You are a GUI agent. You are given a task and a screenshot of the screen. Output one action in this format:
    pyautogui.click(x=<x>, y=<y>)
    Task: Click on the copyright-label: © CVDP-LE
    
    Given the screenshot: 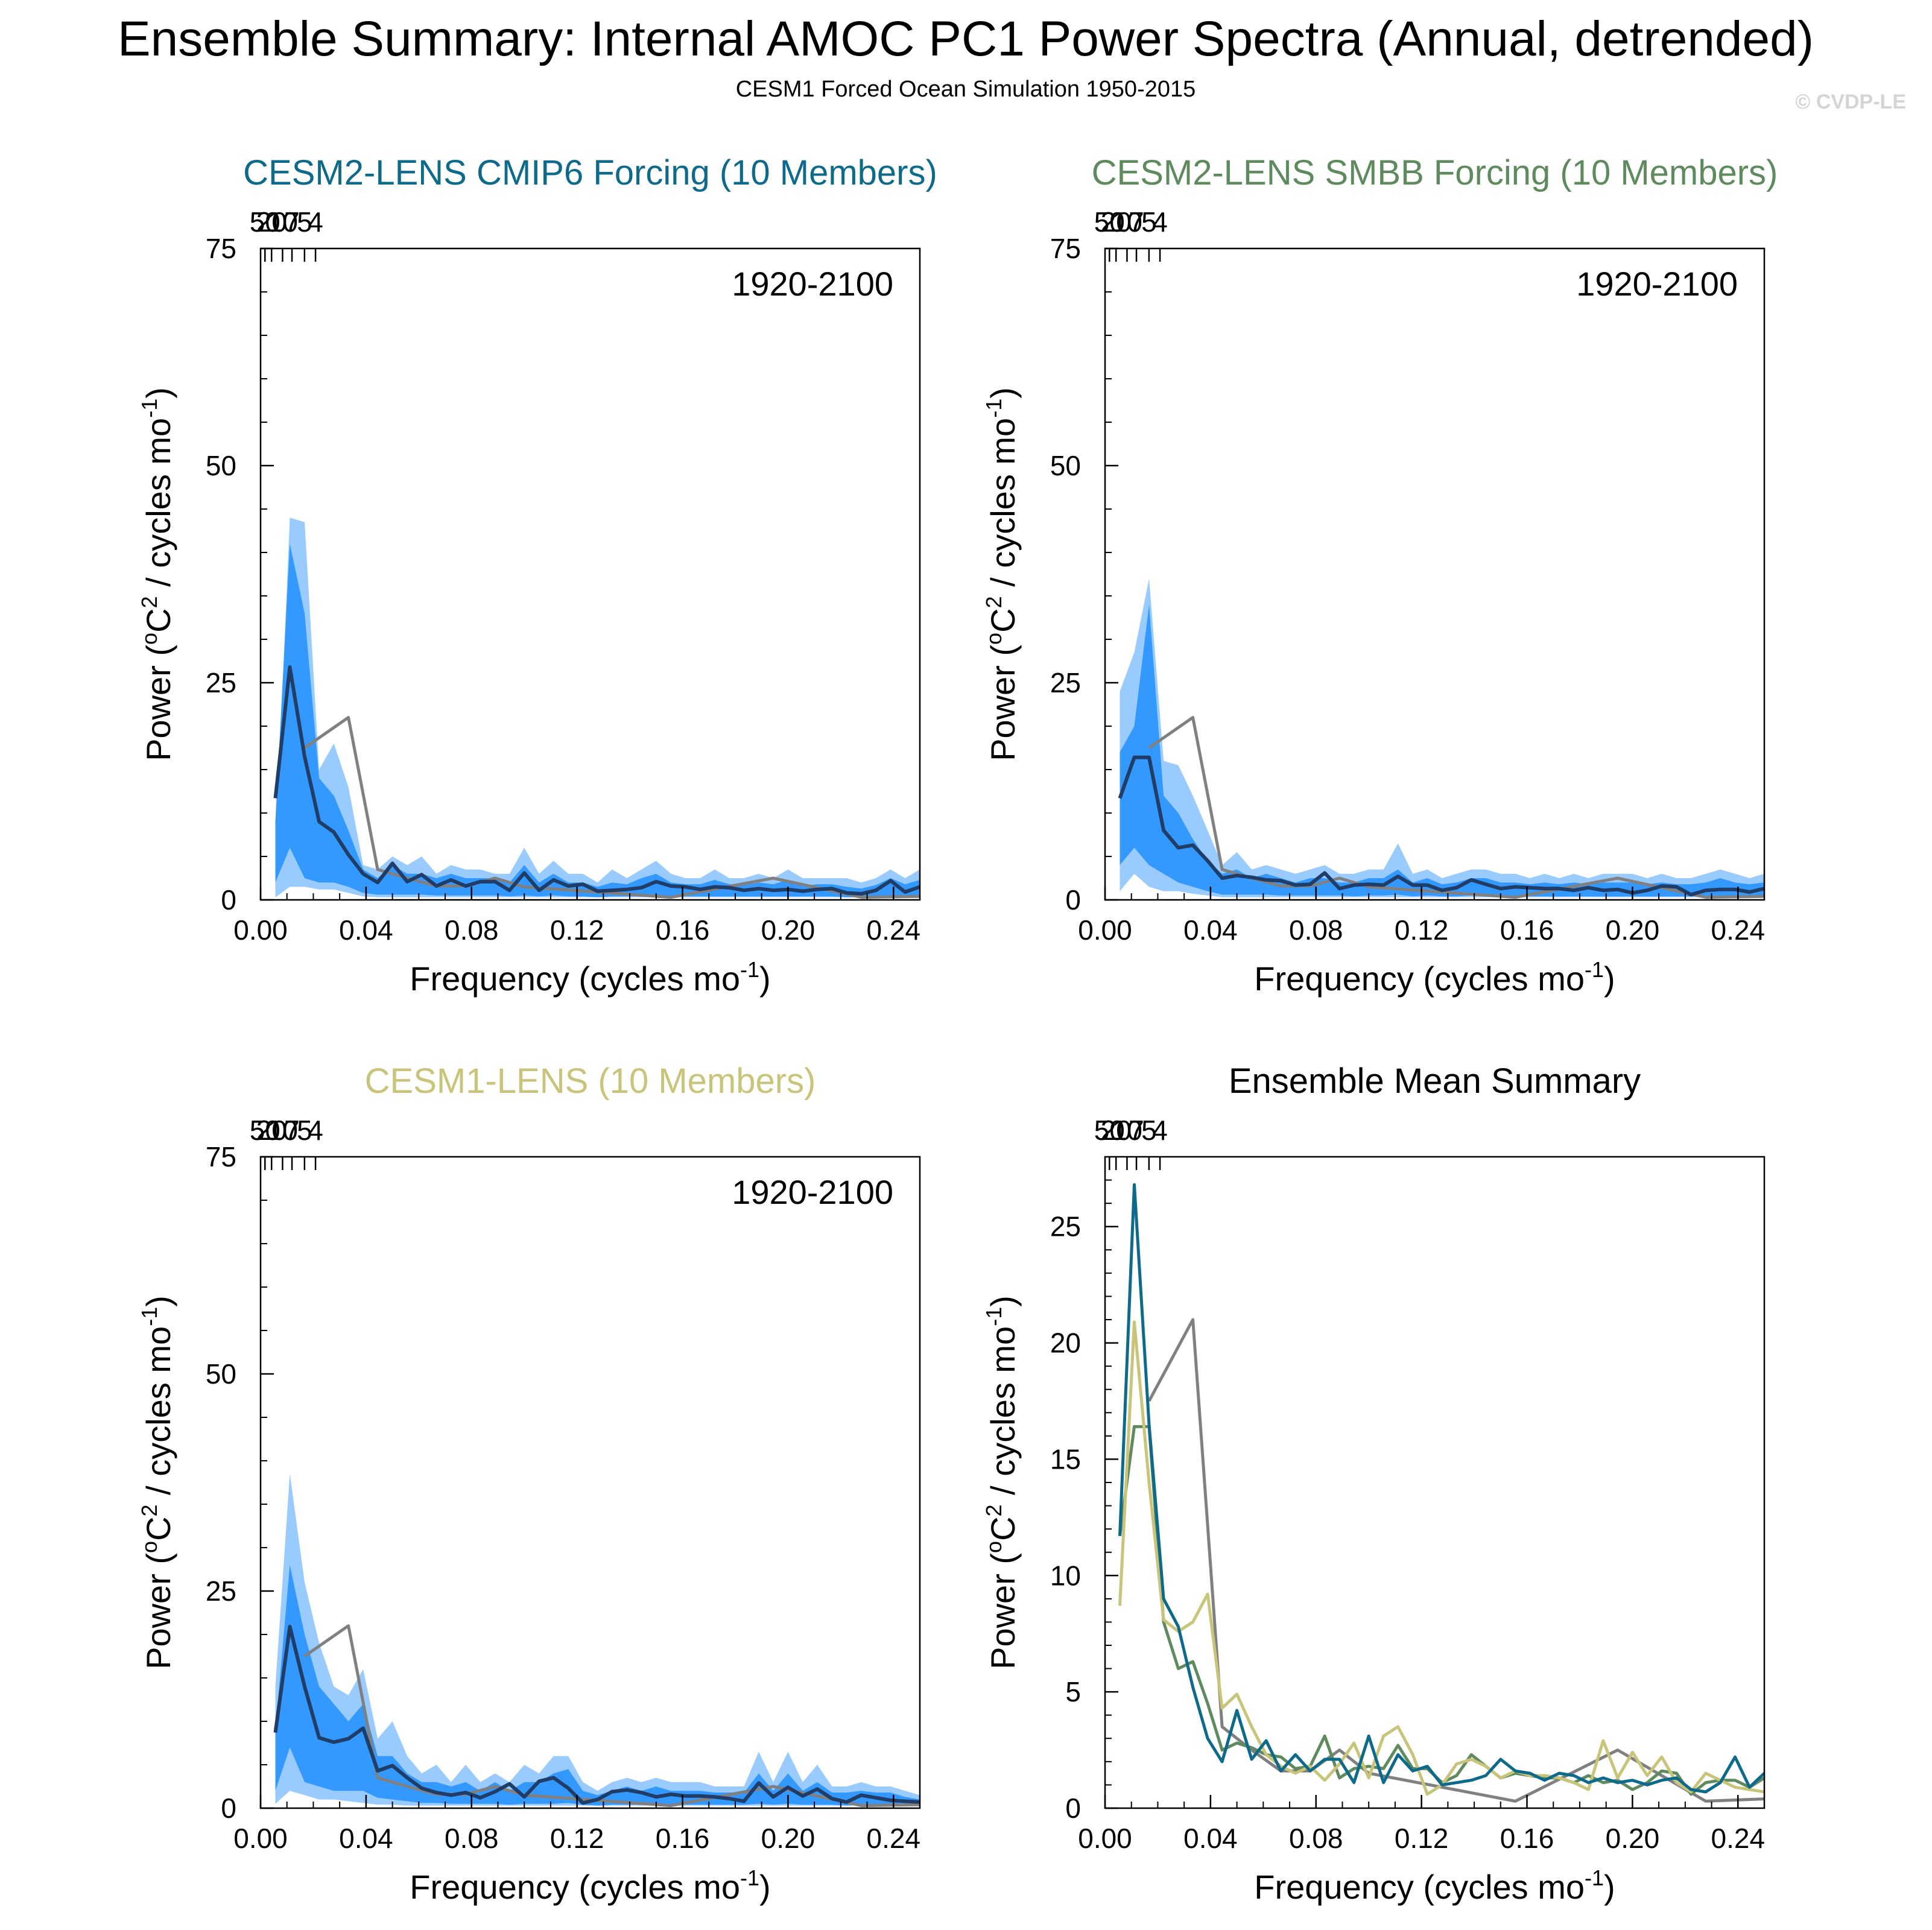 What is the action you would take?
    pyautogui.click(x=1850, y=101)
    